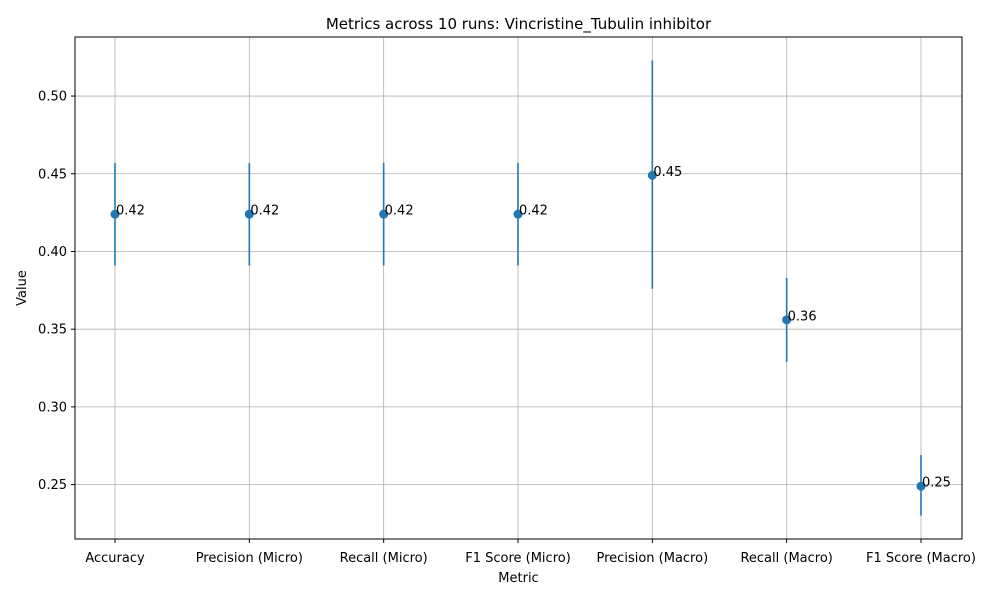  What do you see at coordinates (249, 558) in the screenshot?
I see `x-tick-label: Precision (Micro)` at bounding box center [249, 558].